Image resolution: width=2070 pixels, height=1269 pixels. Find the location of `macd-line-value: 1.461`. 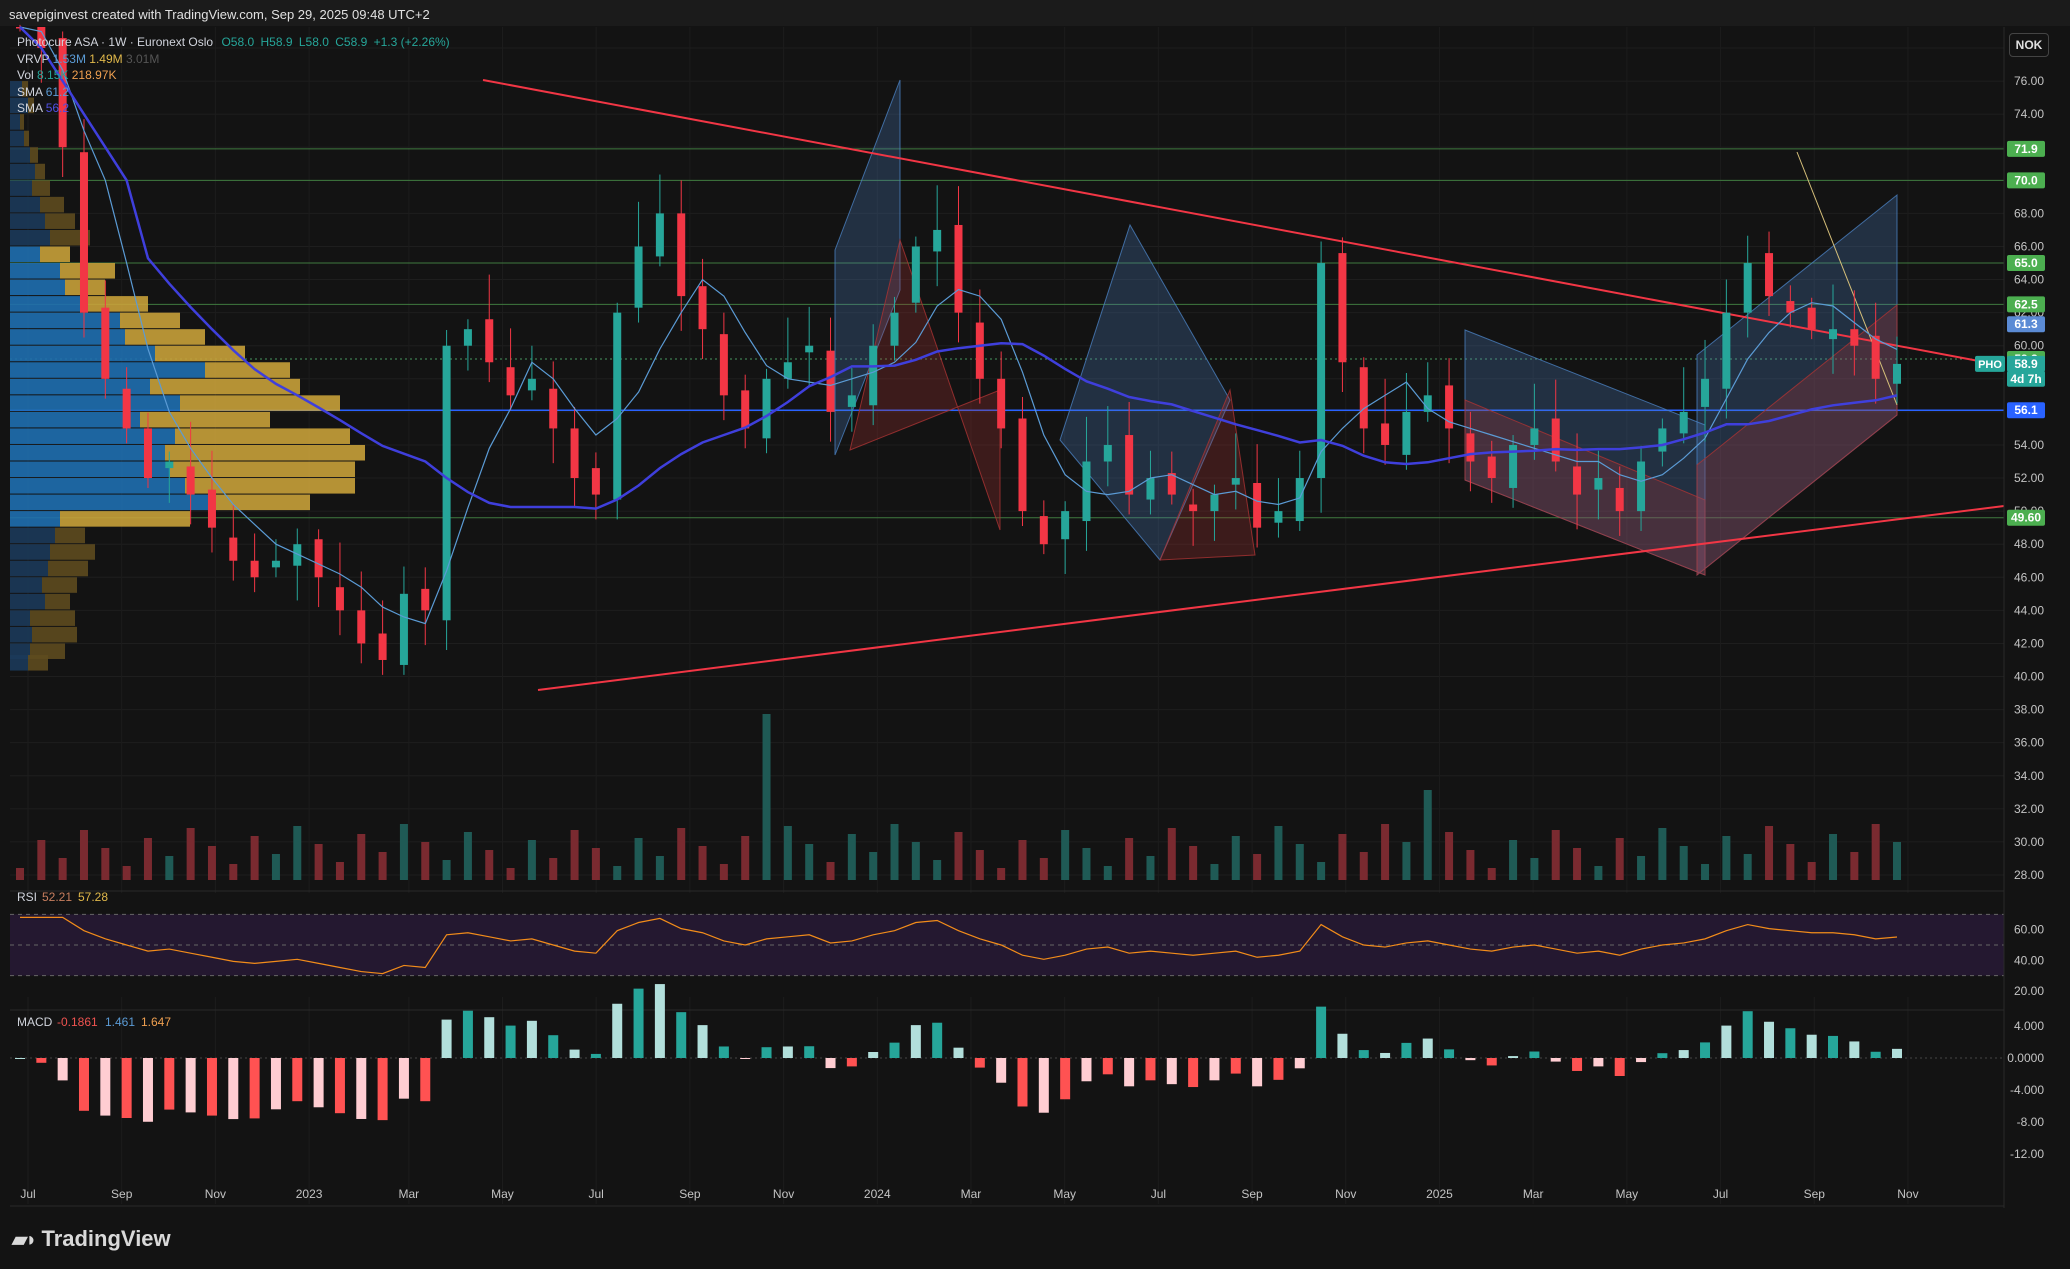

macd-line-value: 1.461 is located at coordinates (120, 1022).